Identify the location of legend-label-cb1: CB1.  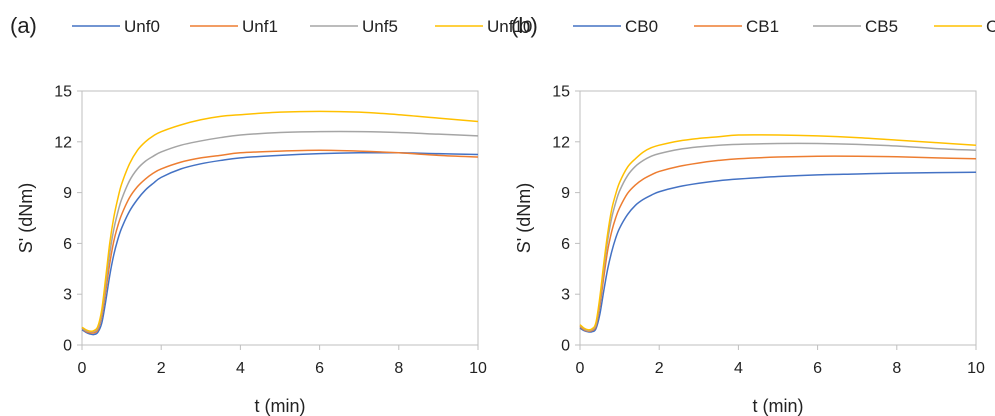
(762, 26).